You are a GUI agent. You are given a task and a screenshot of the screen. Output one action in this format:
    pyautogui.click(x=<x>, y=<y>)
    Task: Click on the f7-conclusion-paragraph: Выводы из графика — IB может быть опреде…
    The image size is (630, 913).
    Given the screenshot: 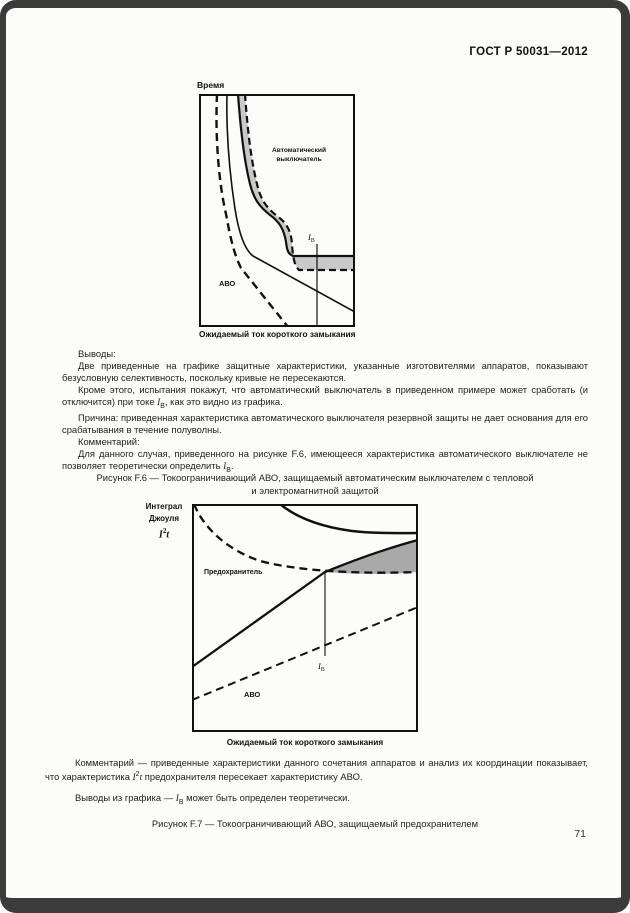 What is the action you would take?
    pyautogui.click(x=212, y=799)
    